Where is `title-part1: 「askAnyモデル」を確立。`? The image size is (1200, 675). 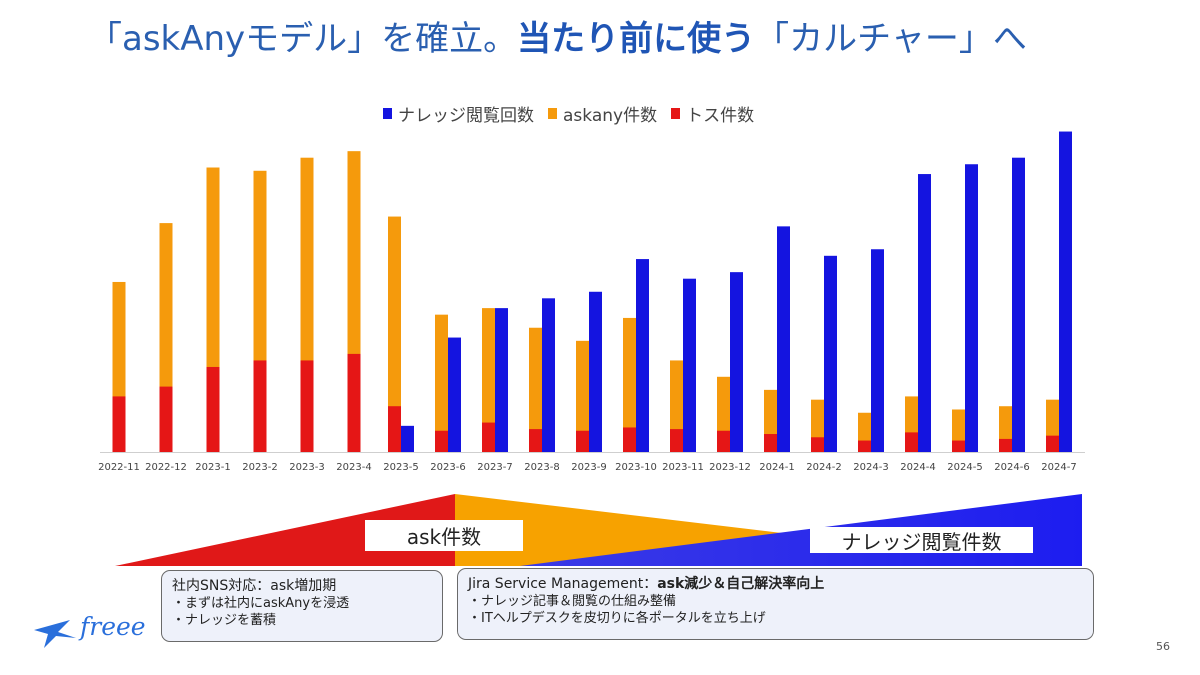
title-part1: 「askAnyモデル」を確立。 is located at coordinates (303, 39).